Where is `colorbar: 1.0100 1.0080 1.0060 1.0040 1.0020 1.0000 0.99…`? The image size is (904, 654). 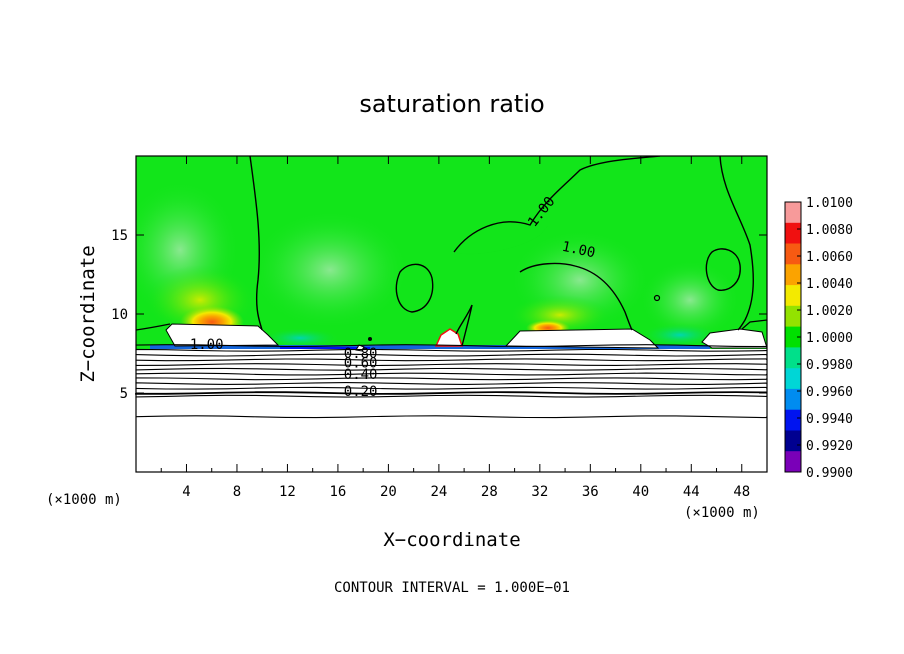 colorbar: 1.0100 1.0080 1.0060 1.0040 1.0020 1.0000 0.99… is located at coordinates (818, 338).